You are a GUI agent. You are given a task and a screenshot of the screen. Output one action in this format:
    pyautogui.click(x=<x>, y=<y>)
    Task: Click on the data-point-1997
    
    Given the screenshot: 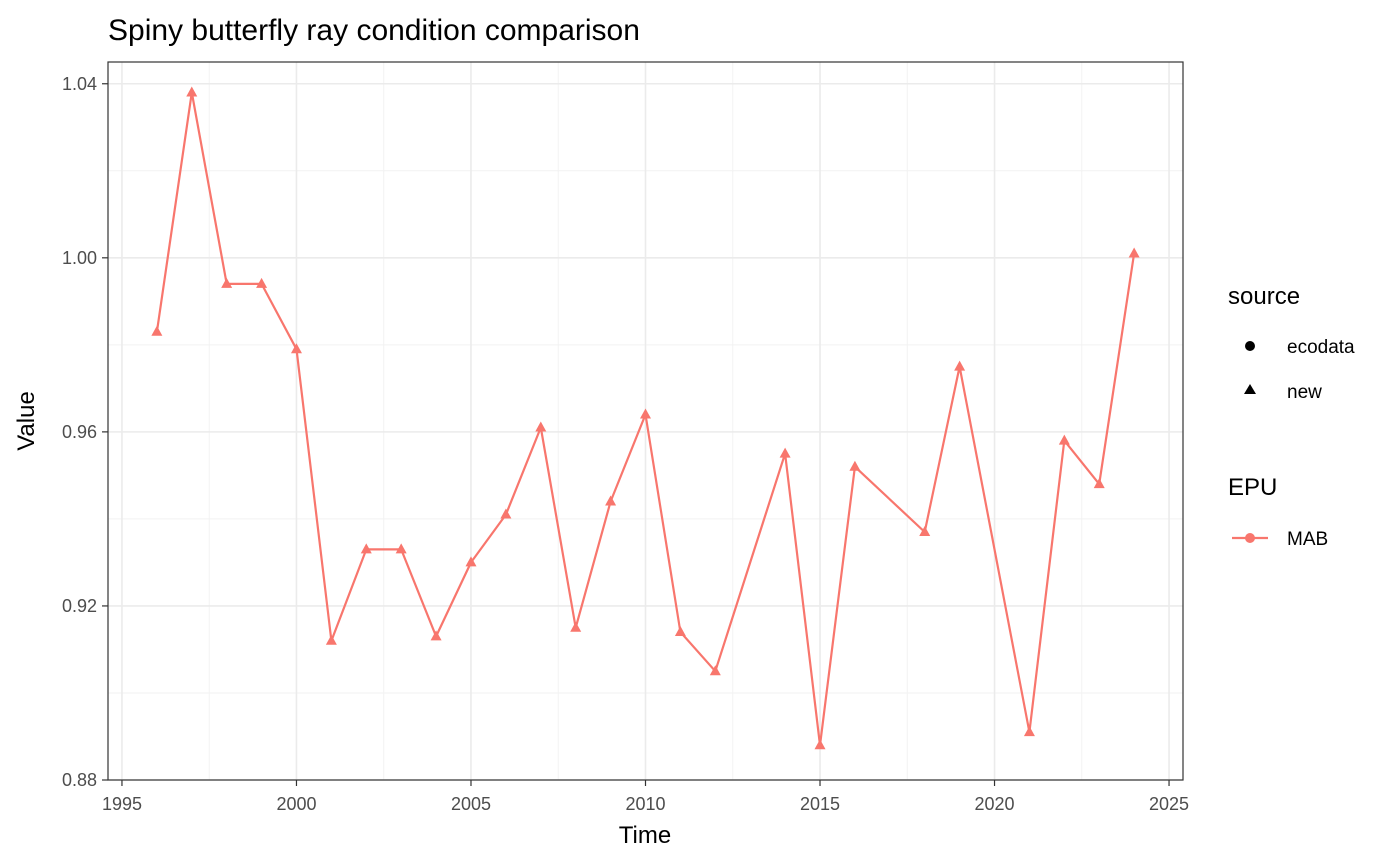 What is the action you would take?
    pyautogui.click(x=192, y=91)
    